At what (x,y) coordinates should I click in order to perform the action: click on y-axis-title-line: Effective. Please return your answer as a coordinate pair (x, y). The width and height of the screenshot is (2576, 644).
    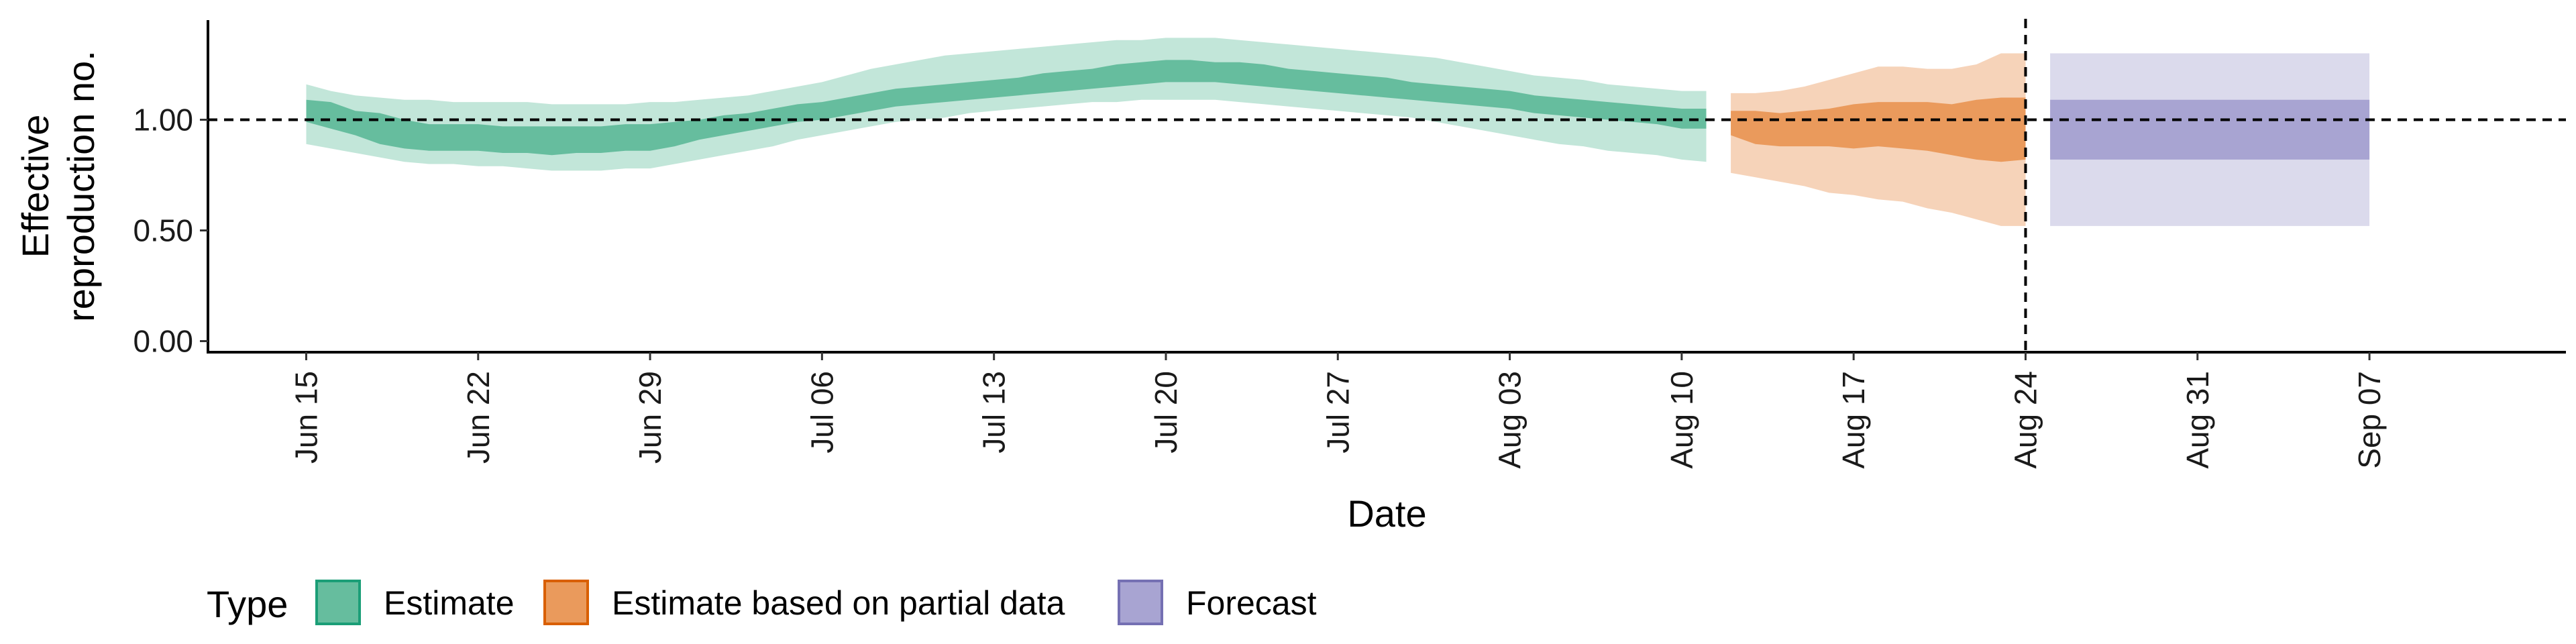
    Looking at the image, I should click on (35, 186).